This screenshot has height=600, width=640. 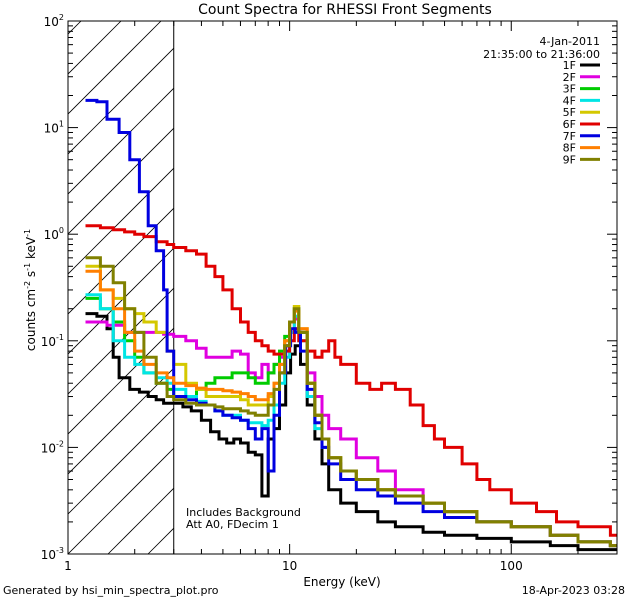 What do you see at coordinates (54, 128) in the screenshot?
I see `y-tick-label: 10¹` at bounding box center [54, 128].